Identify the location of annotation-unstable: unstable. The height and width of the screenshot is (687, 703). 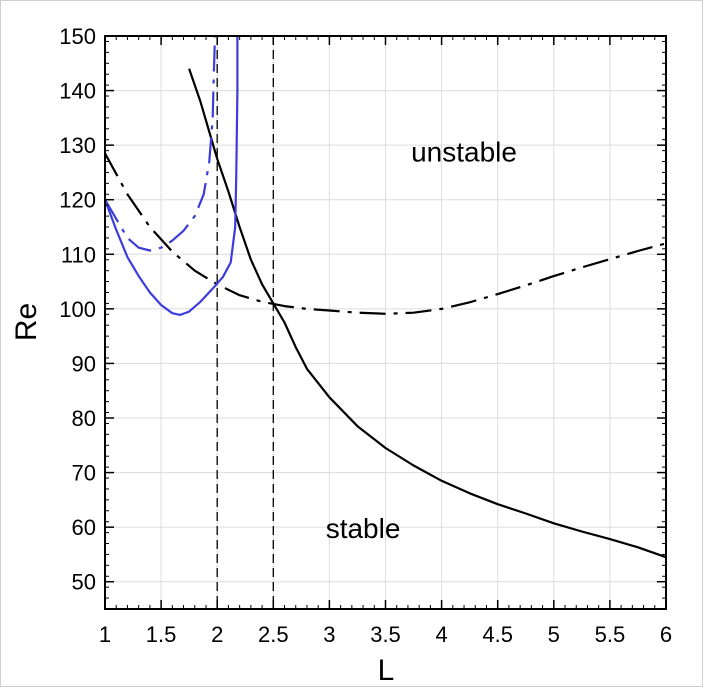
(464, 152).